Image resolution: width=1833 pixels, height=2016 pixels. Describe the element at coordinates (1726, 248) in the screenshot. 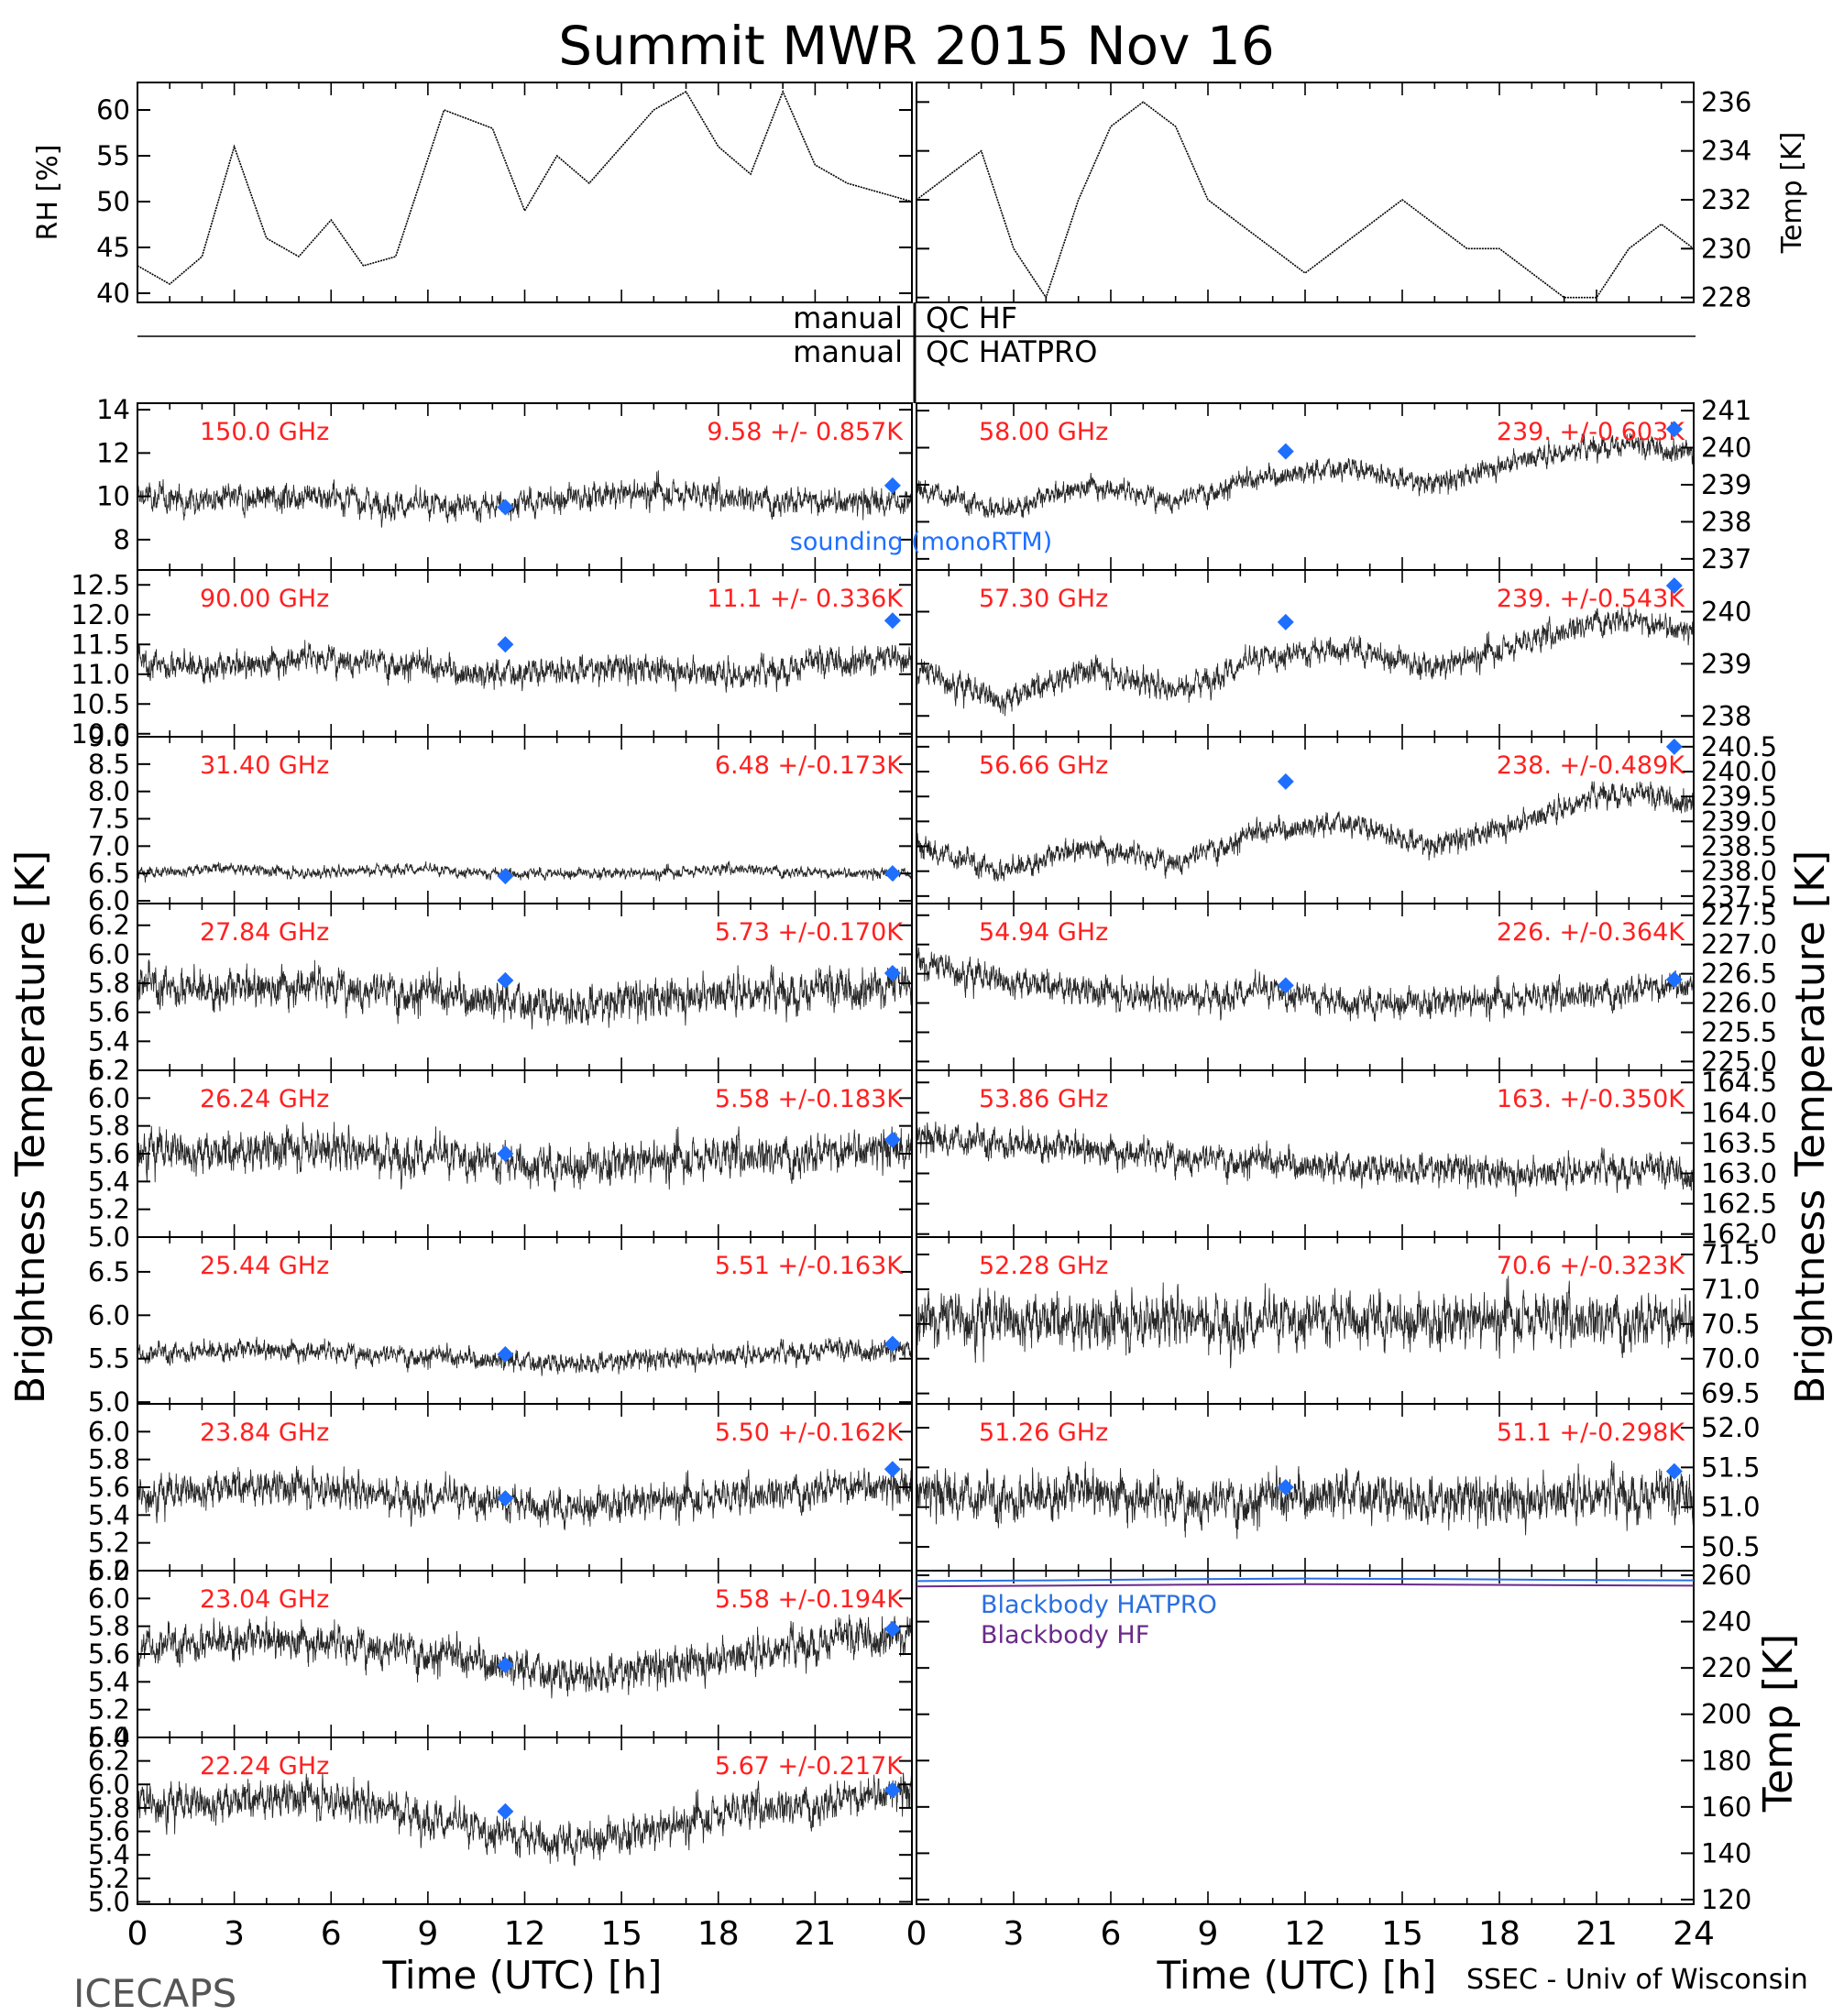

I see `y-tick-label: 230` at that location.